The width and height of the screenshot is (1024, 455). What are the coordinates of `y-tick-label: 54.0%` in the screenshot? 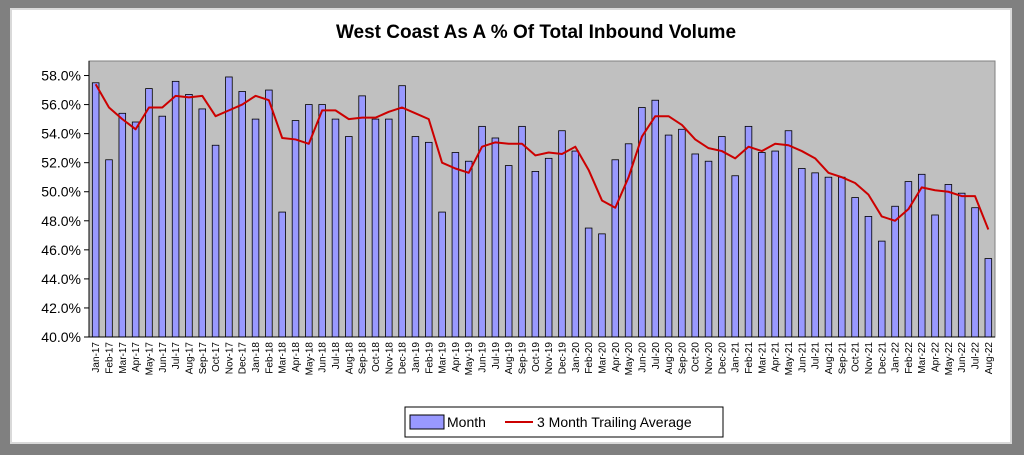 It's located at (61, 134).